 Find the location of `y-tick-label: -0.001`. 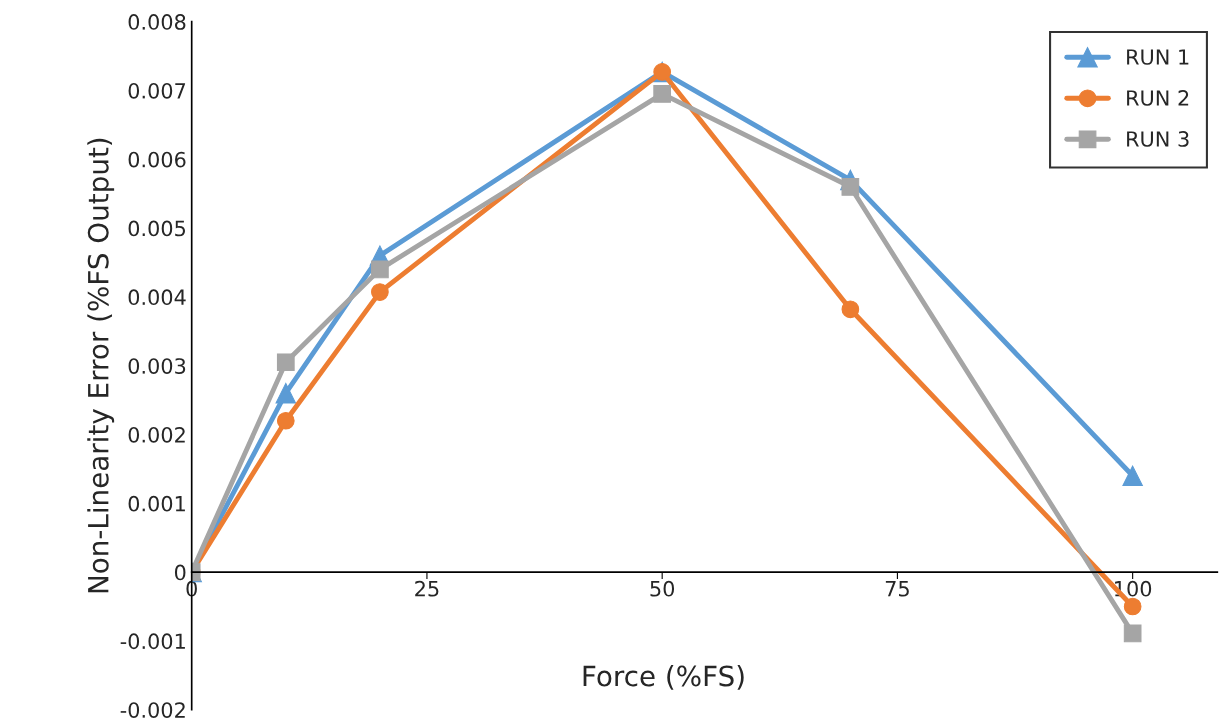

y-tick-label: -0.001 is located at coordinates (152, 641).